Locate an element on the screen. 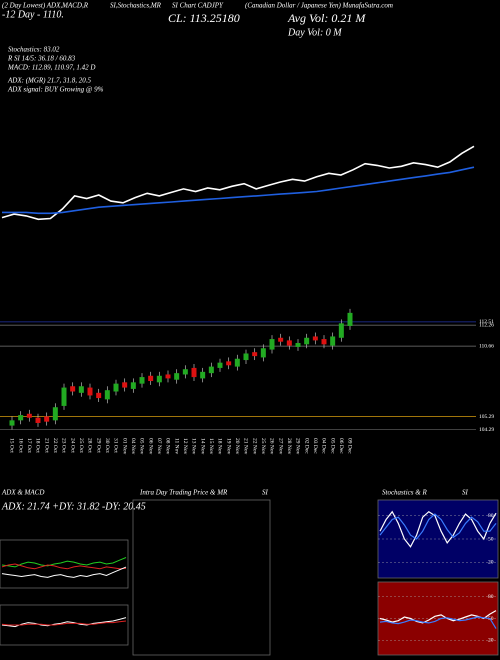  panel-title: Intra Day Trading Price & MR is located at coordinates (183, 493).